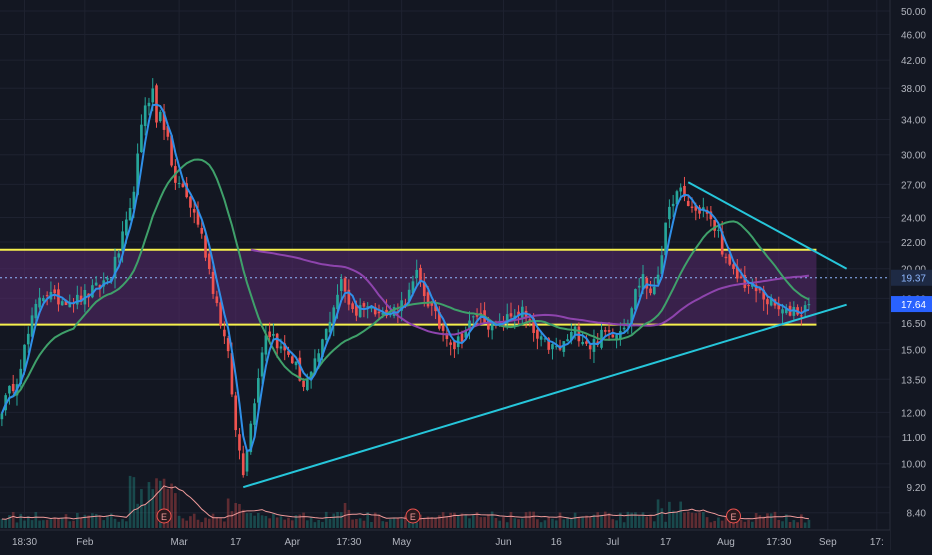 This screenshot has width=932, height=555. What do you see at coordinates (913, 218) in the screenshot?
I see `price-tick-label-11: 24.00` at bounding box center [913, 218].